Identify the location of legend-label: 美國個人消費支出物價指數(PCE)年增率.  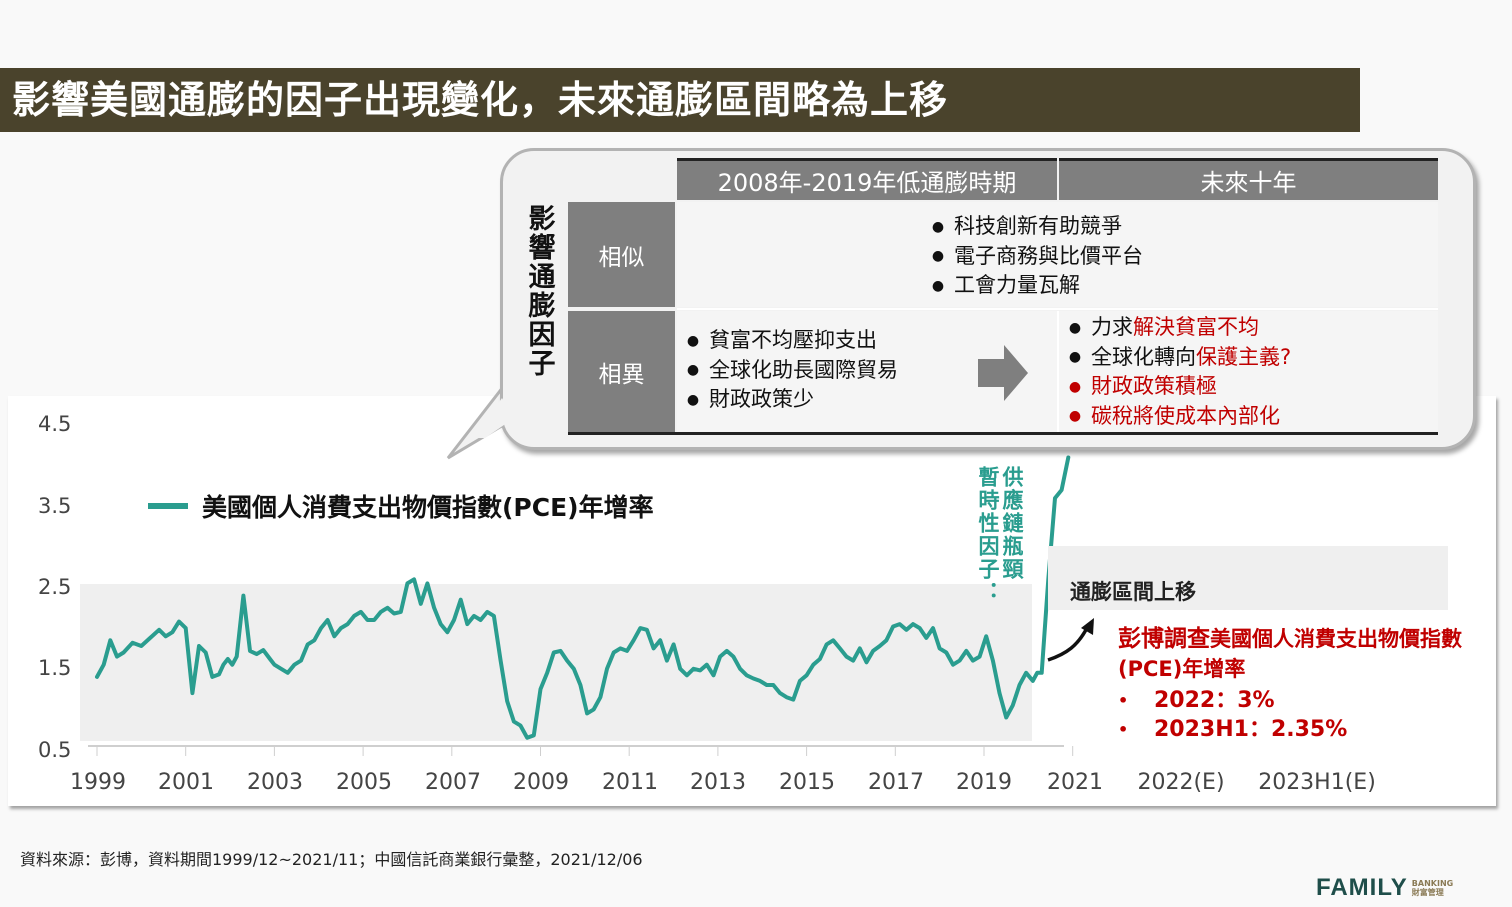
(428, 507).